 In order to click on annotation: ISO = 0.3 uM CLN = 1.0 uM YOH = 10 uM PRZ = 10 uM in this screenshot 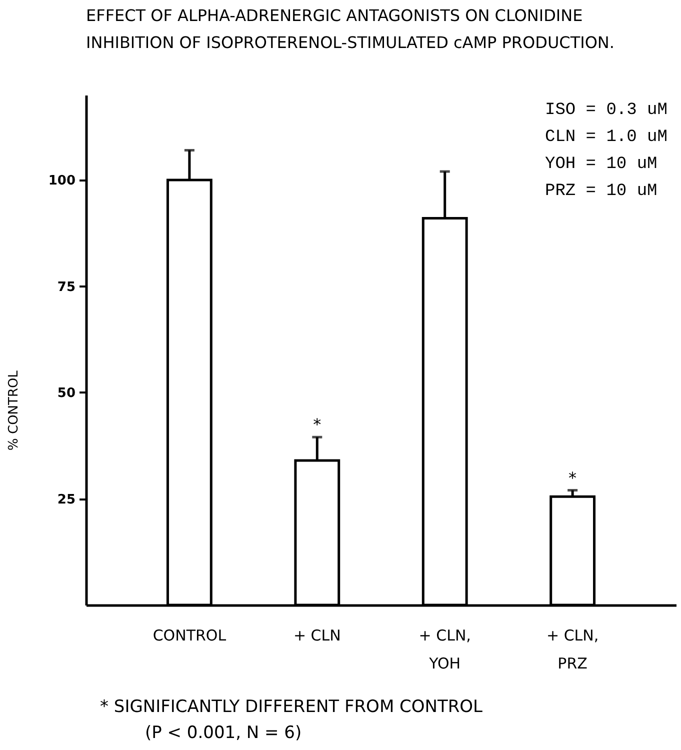, I will do `click(606, 151)`.